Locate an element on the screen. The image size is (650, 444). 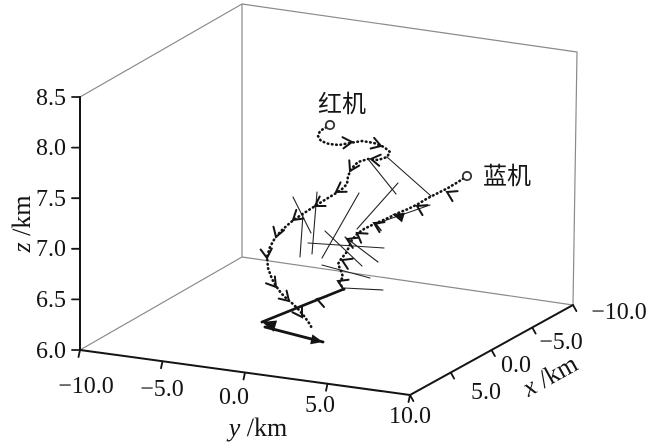
red-aircraft-start-marker is located at coordinates (330, 125).